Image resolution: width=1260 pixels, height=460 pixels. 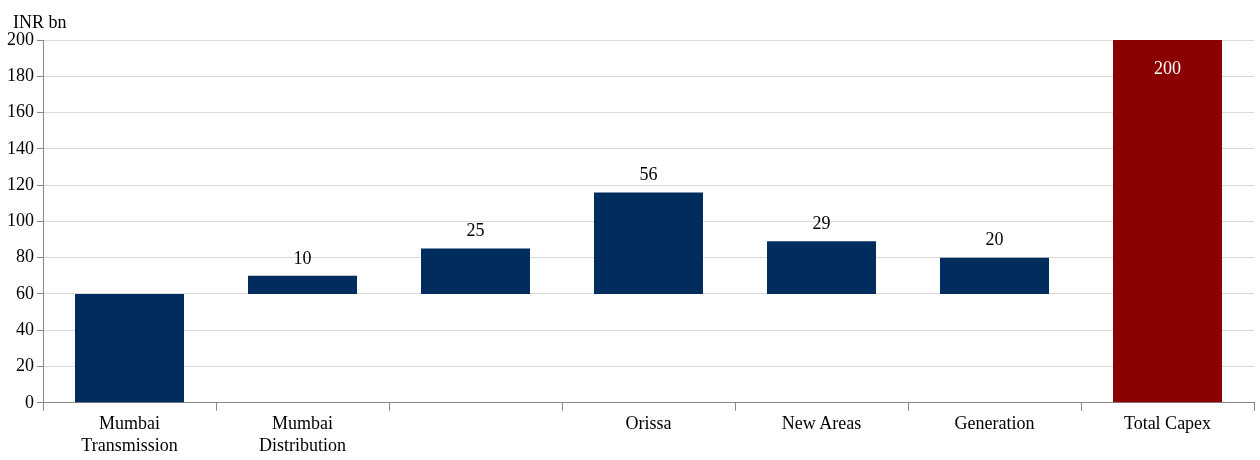 What do you see at coordinates (20, 220) in the screenshot?
I see `y-tick-label: 100` at bounding box center [20, 220].